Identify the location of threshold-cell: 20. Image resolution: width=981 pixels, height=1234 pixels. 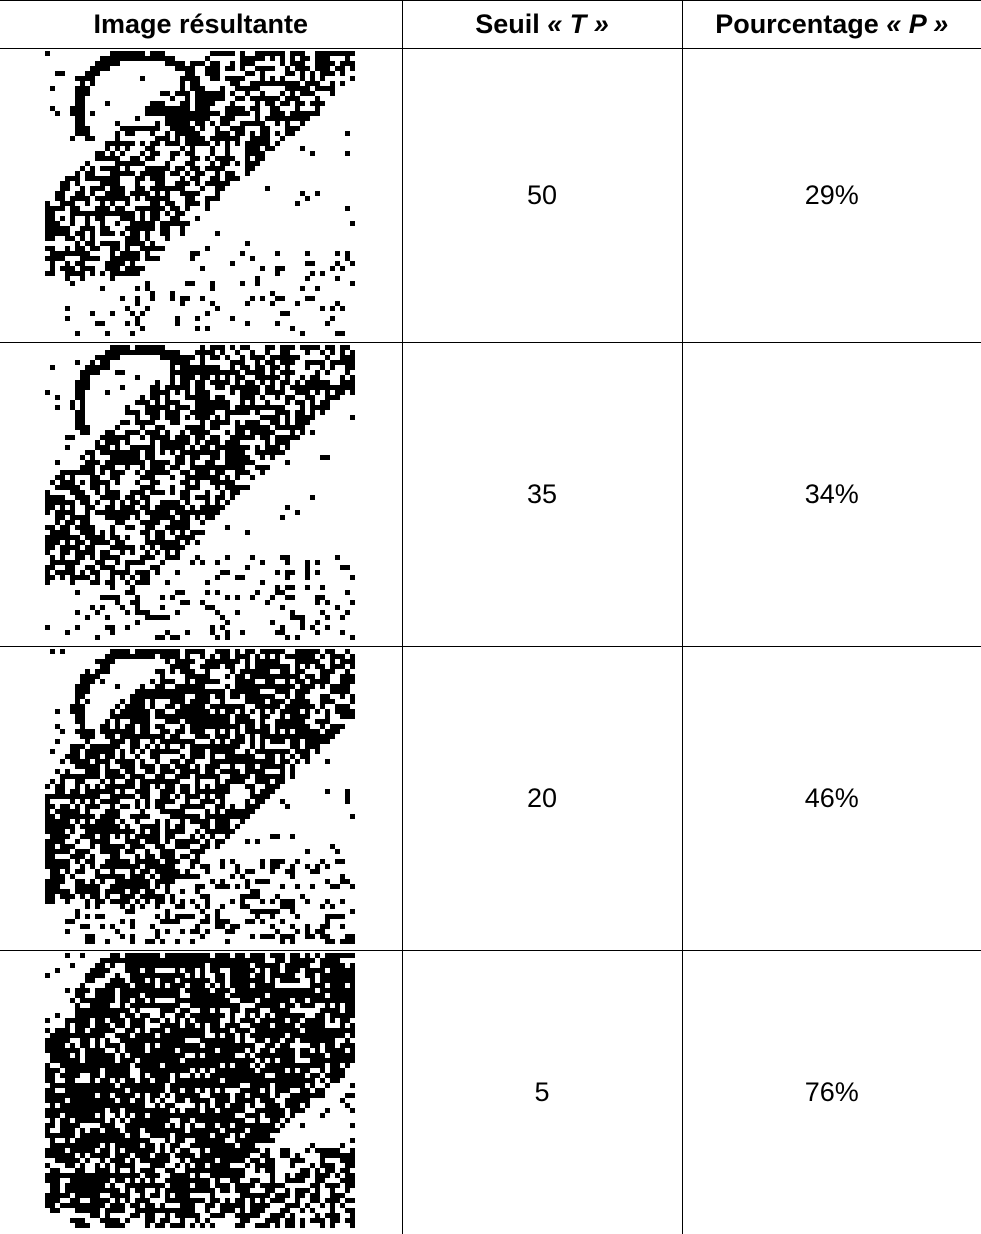
(542, 798).